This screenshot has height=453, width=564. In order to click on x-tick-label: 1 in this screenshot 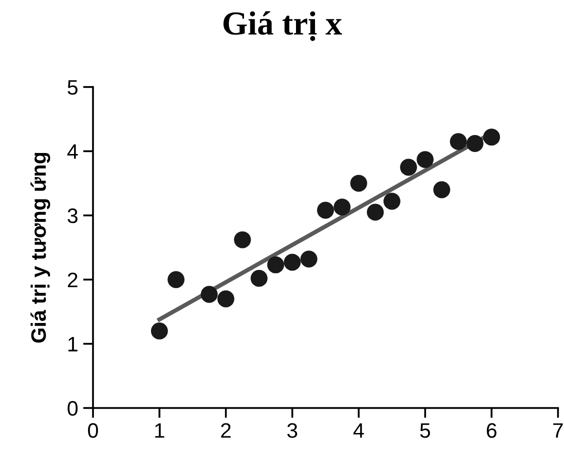, I will do `click(159, 430)`.